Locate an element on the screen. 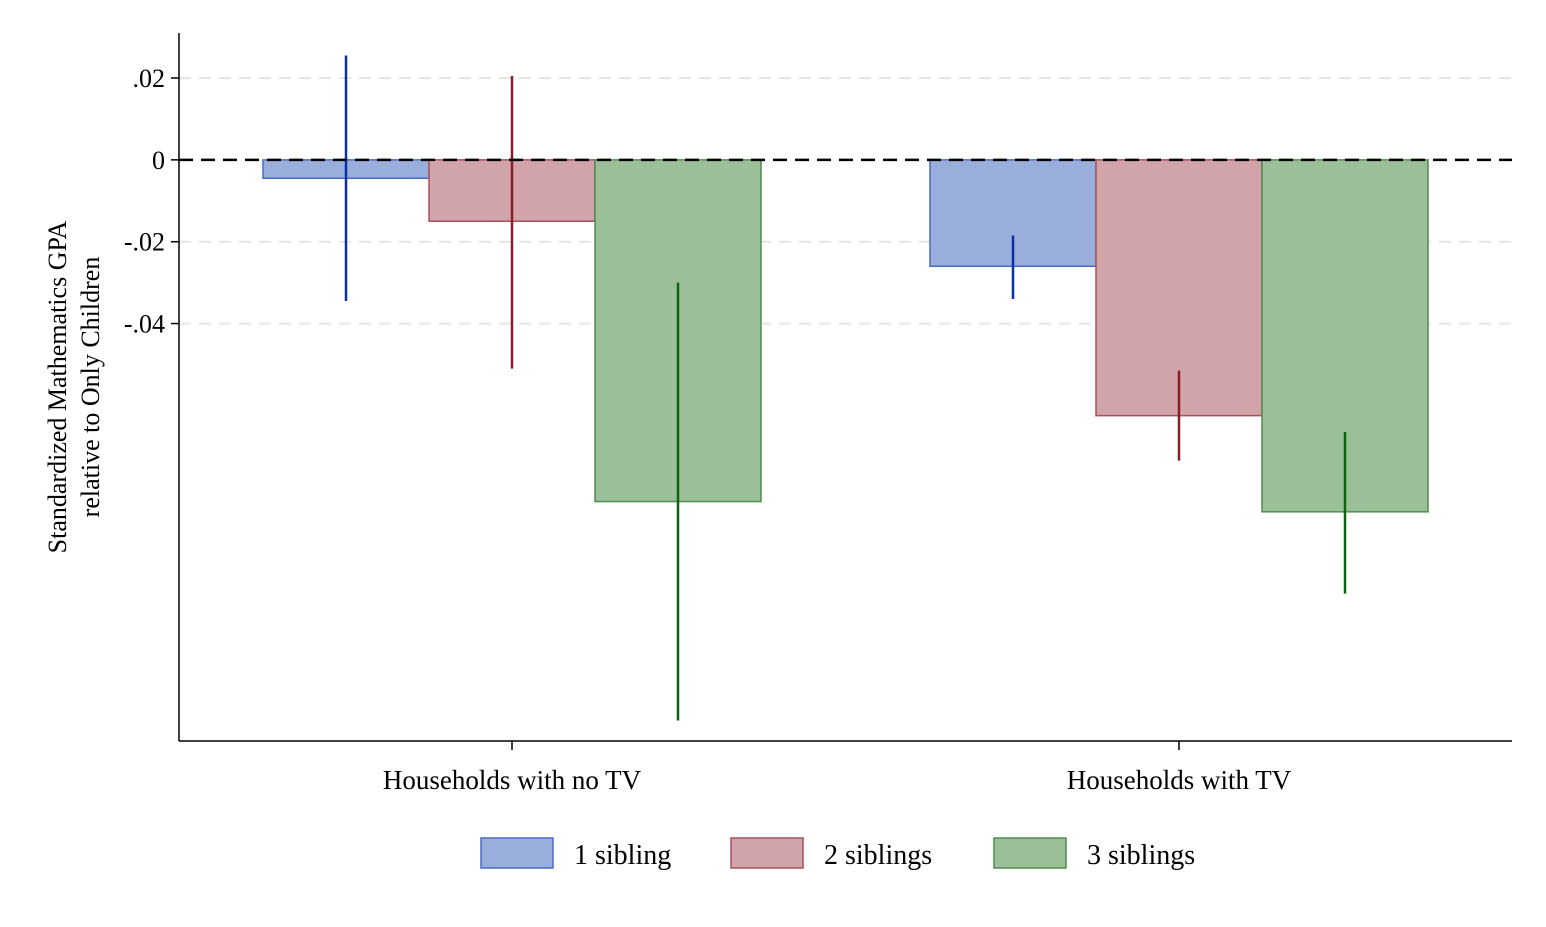 Image resolution: width=1546 pixels, height=927 pixels. x-tick-label: Households with no TV is located at coordinates (512, 780).